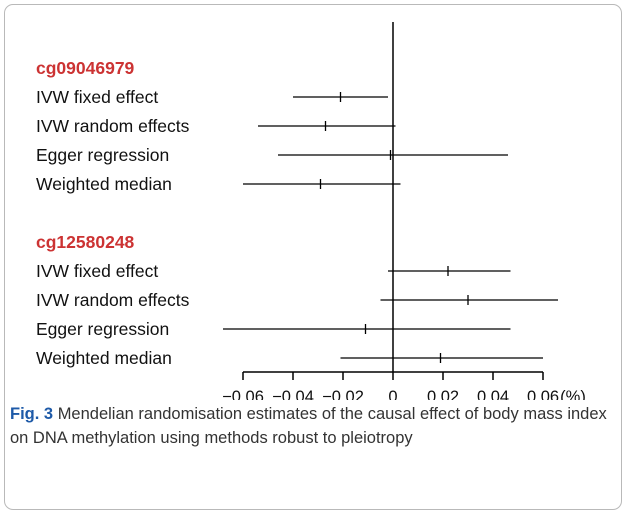  Describe the element at coordinates (493, 394) in the screenshot. I see `x-tick-label: 0.04` at that location.